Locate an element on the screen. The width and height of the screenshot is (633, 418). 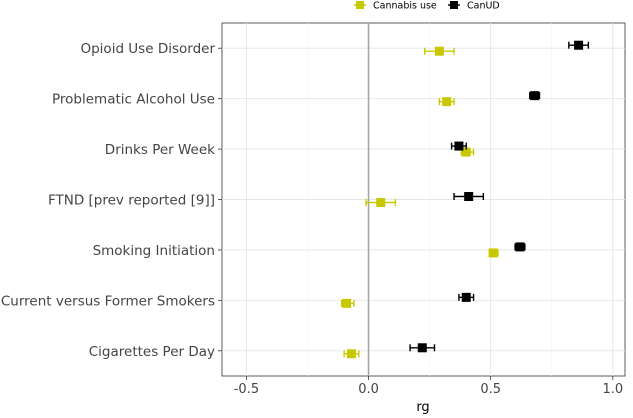
x-tick-label: 1.0 is located at coordinates (612, 389).